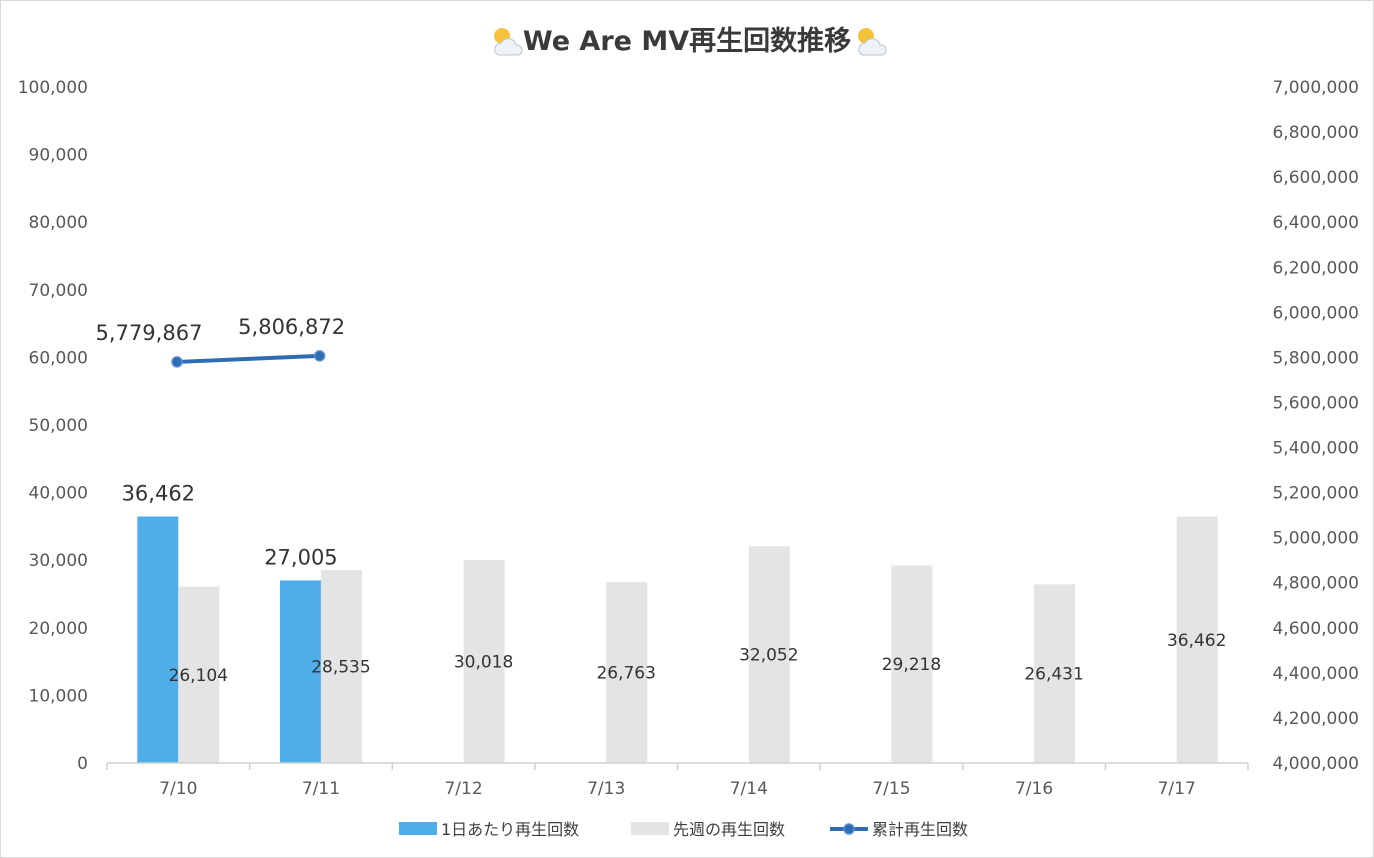 This screenshot has width=1374, height=858. Describe the element at coordinates (1315, 403) in the screenshot. I see `right-tick-label: 5,600,000` at that location.